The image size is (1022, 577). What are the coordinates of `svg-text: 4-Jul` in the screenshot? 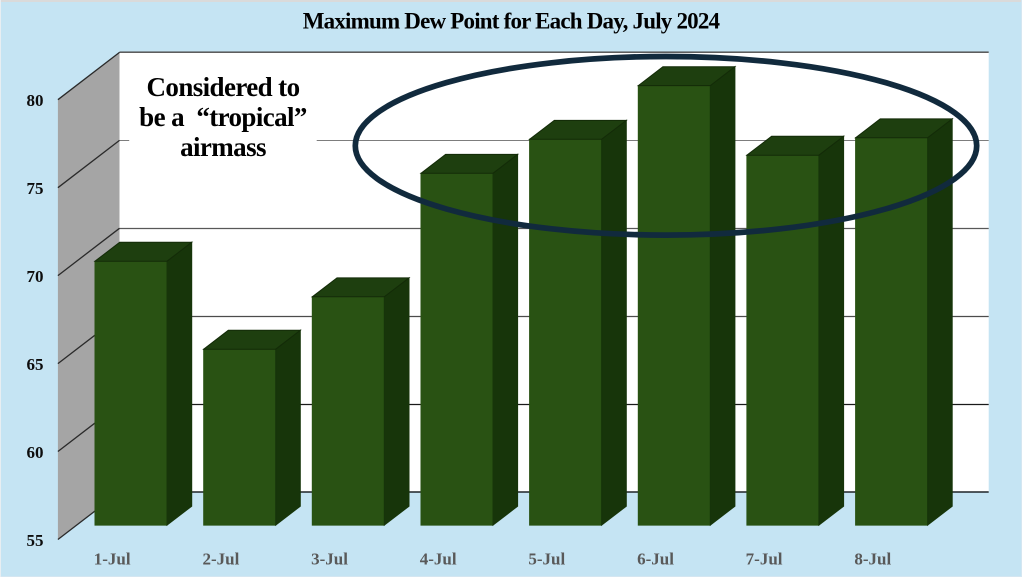 It's located at (438, 559).